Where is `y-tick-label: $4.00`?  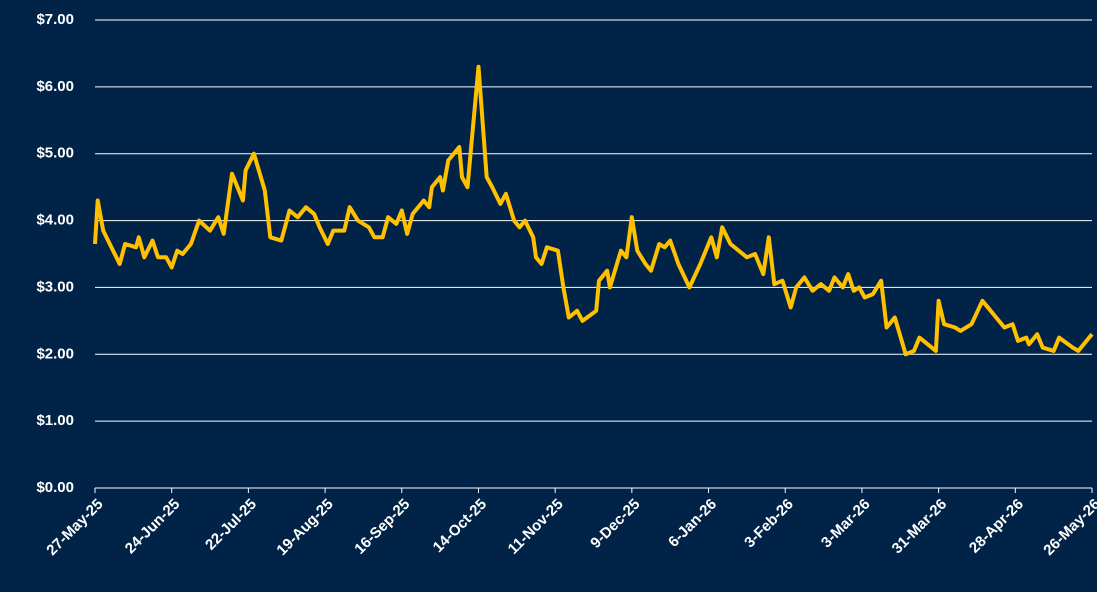 y-tick-label: $4.00 is located at coordinates (55, 220).